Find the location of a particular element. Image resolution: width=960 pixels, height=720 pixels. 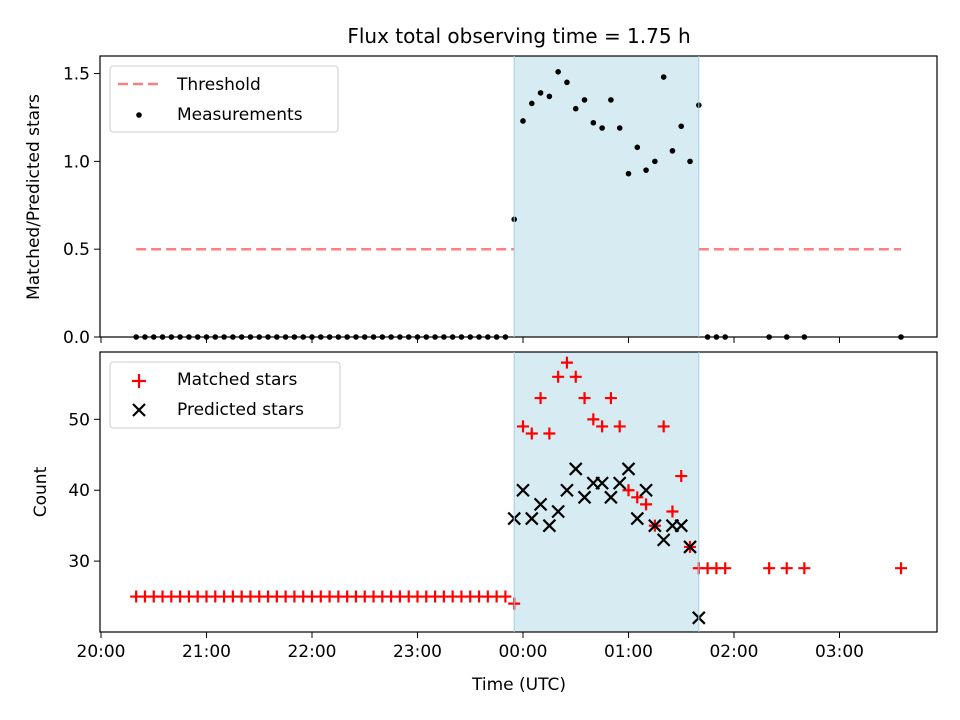

y-tick-label: 30 is located at coordinates (79, 562).